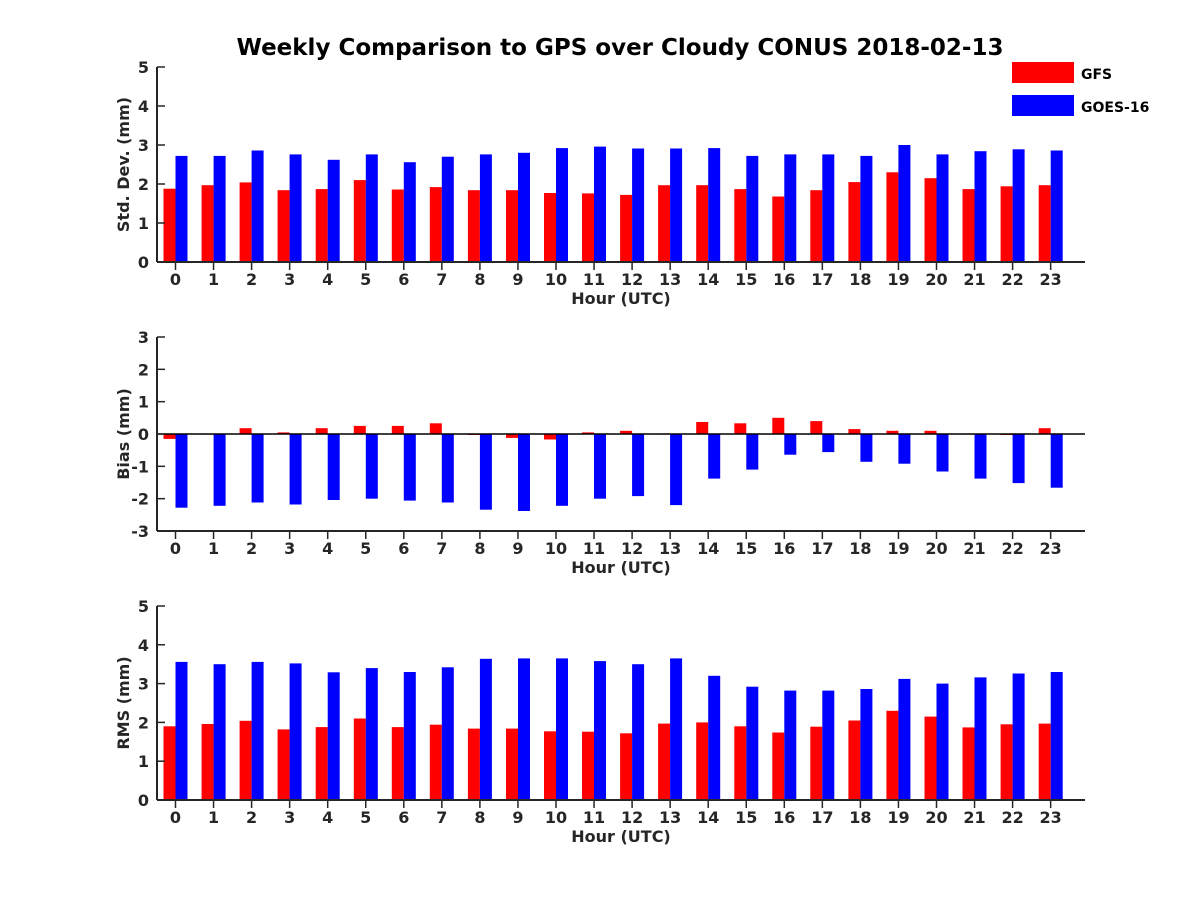 Image resolution: width=1200 pixels, height=900 pixels. I want to click on y-tick-label: 0, so click(143, 434).